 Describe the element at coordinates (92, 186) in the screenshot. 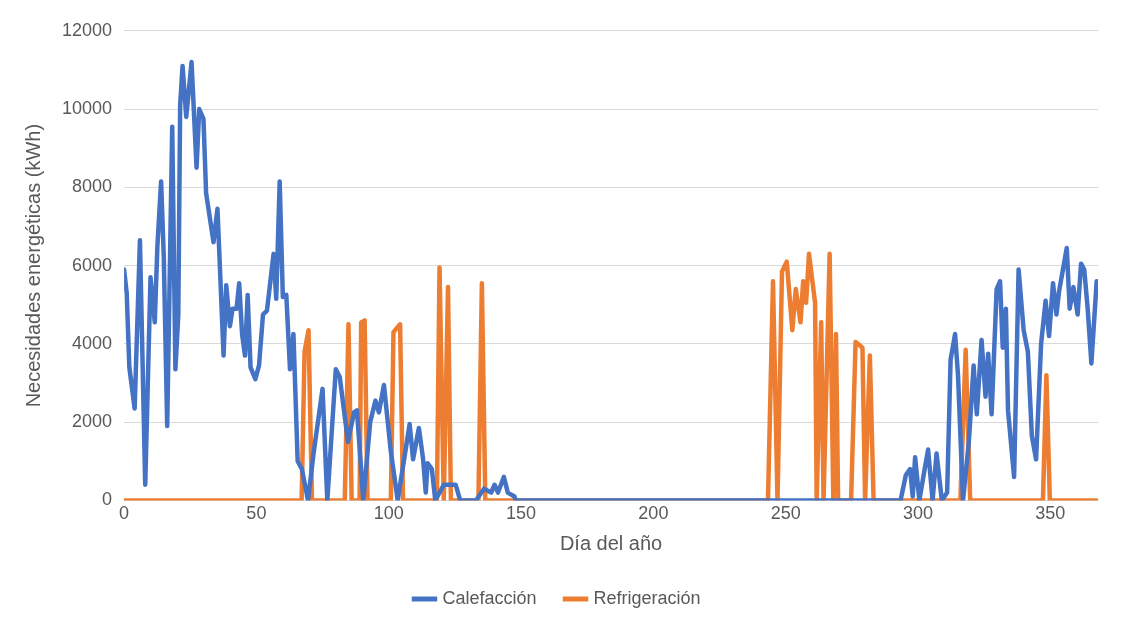

I see `y-tick-label: 8000` at that location.